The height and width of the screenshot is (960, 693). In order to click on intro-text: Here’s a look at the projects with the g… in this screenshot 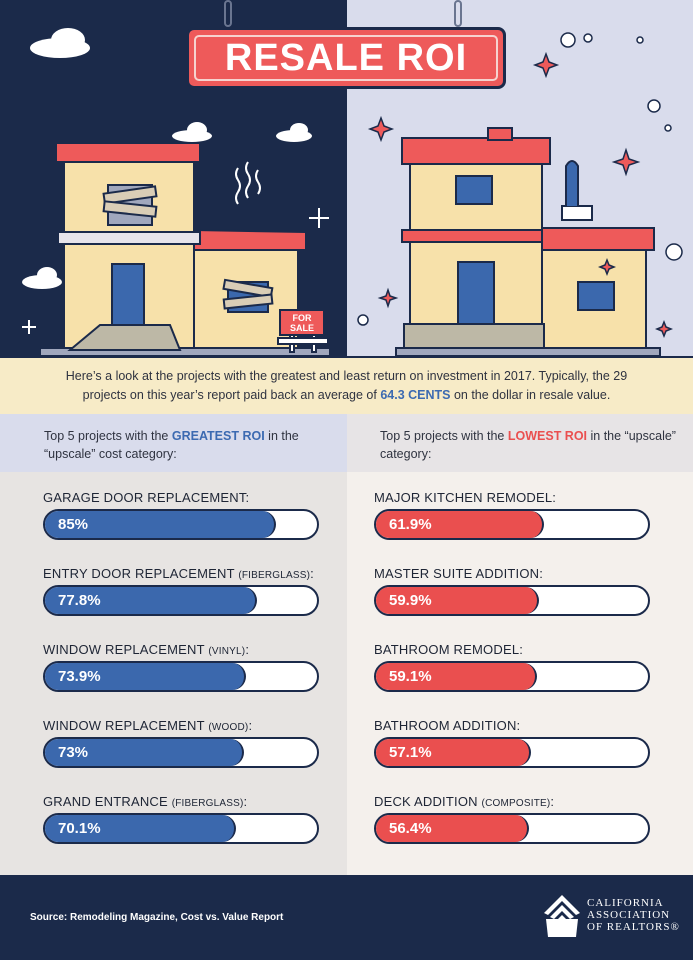, I will do `click(346, 385)`.